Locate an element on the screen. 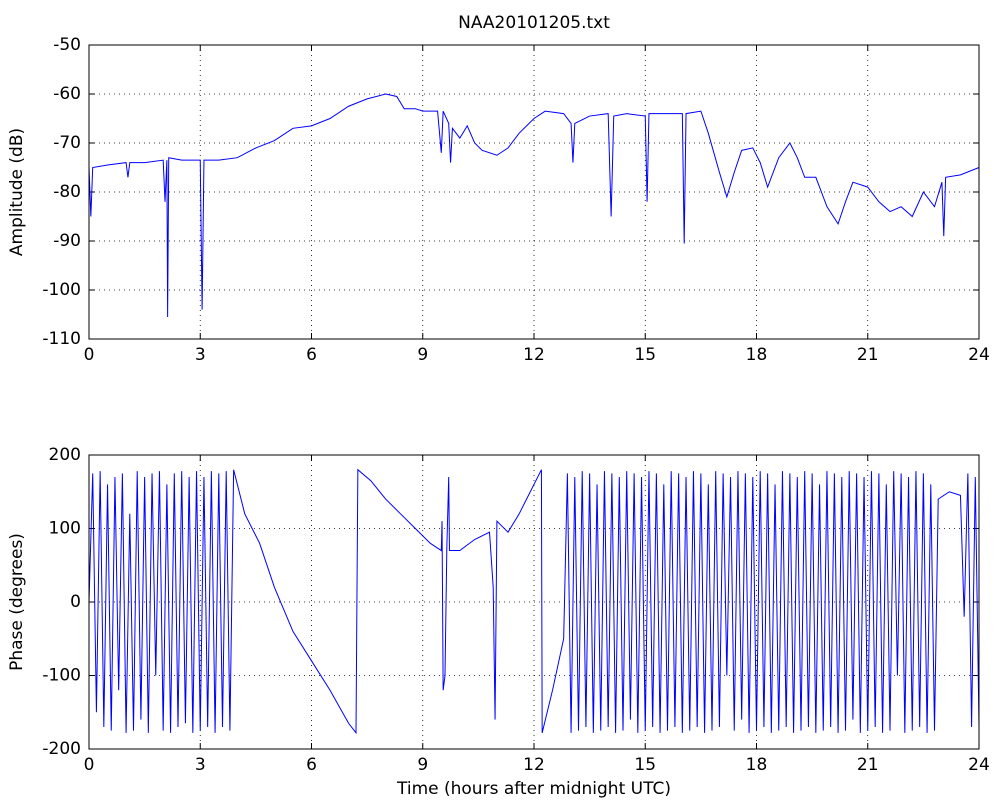 This screenshot has width=998, height=806. y-axis-label: Phase (degrees) is located at coordinates (17, 602).